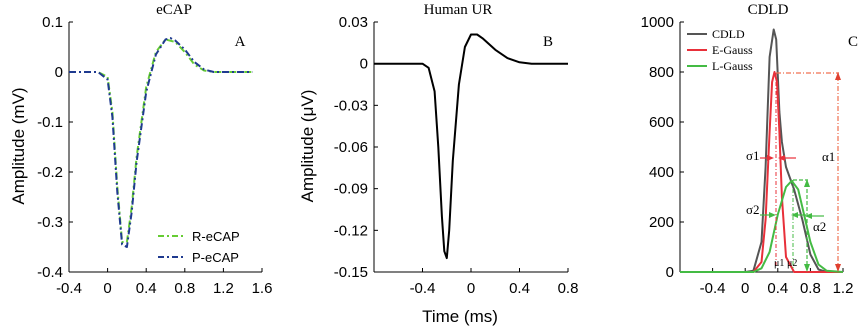  I want to click on panel-c-label: C, so click(853, 42).